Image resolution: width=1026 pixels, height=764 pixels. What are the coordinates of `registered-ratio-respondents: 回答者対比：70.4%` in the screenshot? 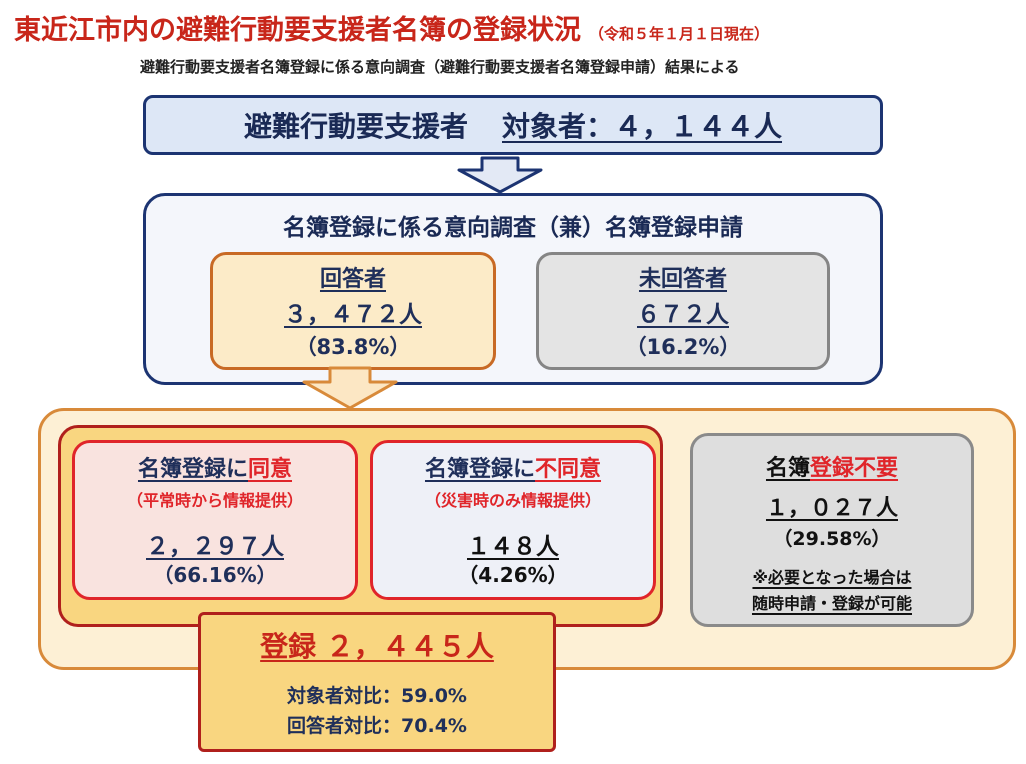 It's located at (377, 726).